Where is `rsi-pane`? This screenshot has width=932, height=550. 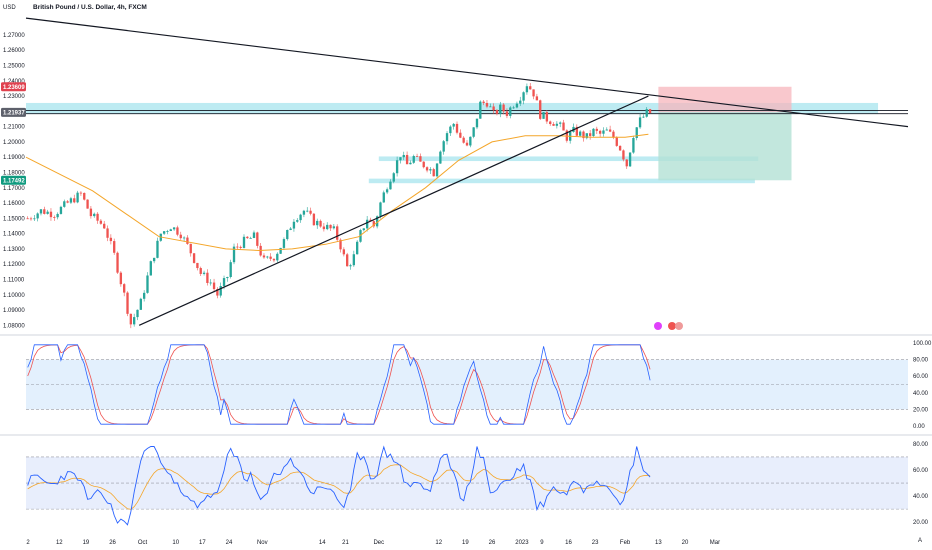
rsi-pane is located at coordinates (467, 485).